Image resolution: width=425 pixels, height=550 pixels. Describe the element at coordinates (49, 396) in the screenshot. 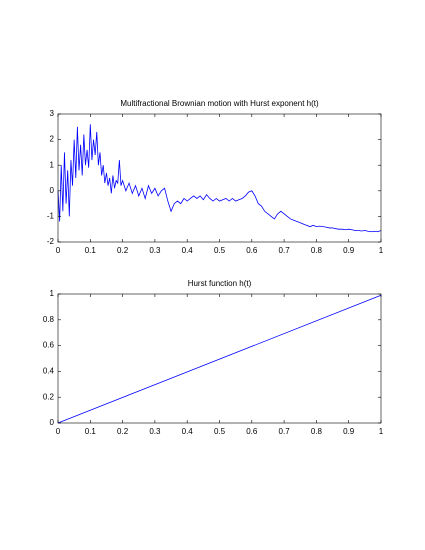

I see `y-tick-label: 0.2` at that location.